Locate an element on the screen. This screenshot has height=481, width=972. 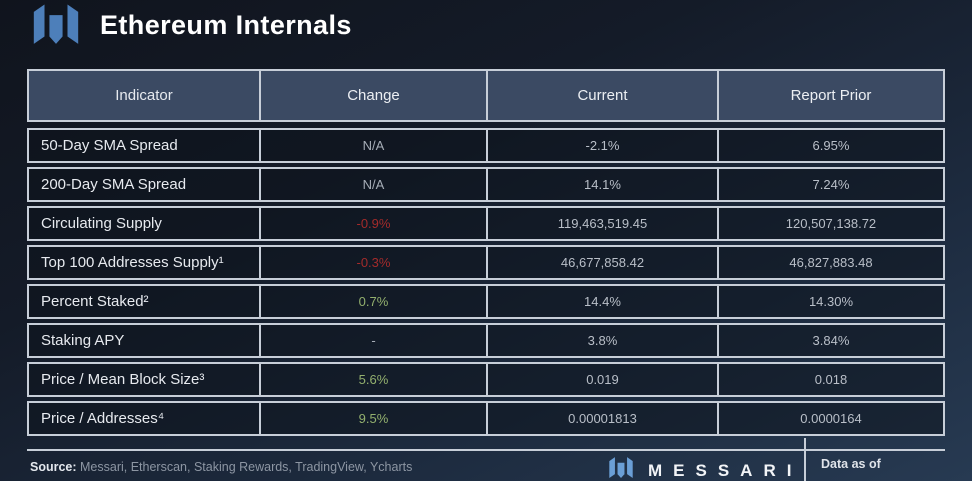
table-row: Percent Staked² 0.7% 14.4% 14.30% is located at coordinates (486, 301).